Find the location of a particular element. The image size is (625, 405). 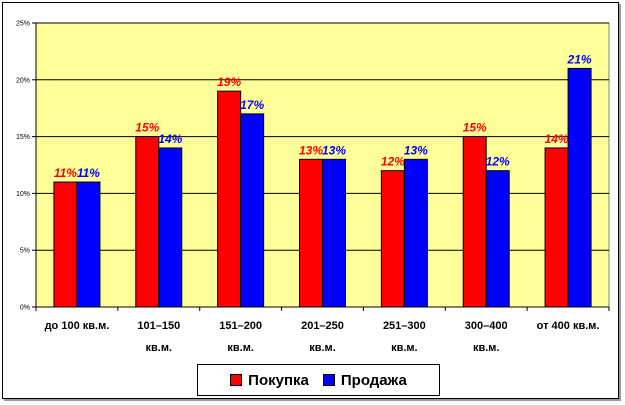

x-category-label: 101–150 is located at coordinates (158, 326).